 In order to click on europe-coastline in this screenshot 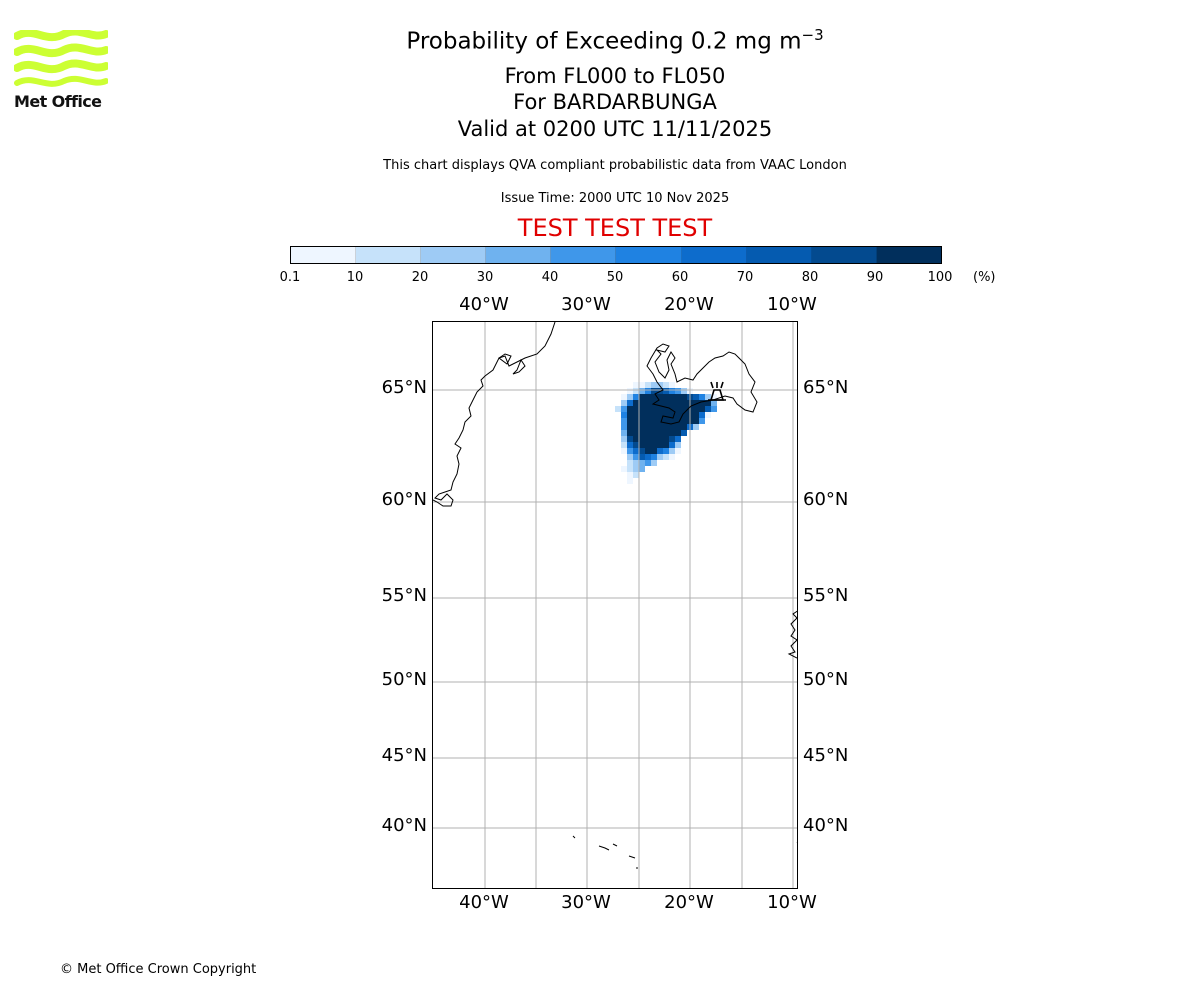, I will do `click(792, 634)`.